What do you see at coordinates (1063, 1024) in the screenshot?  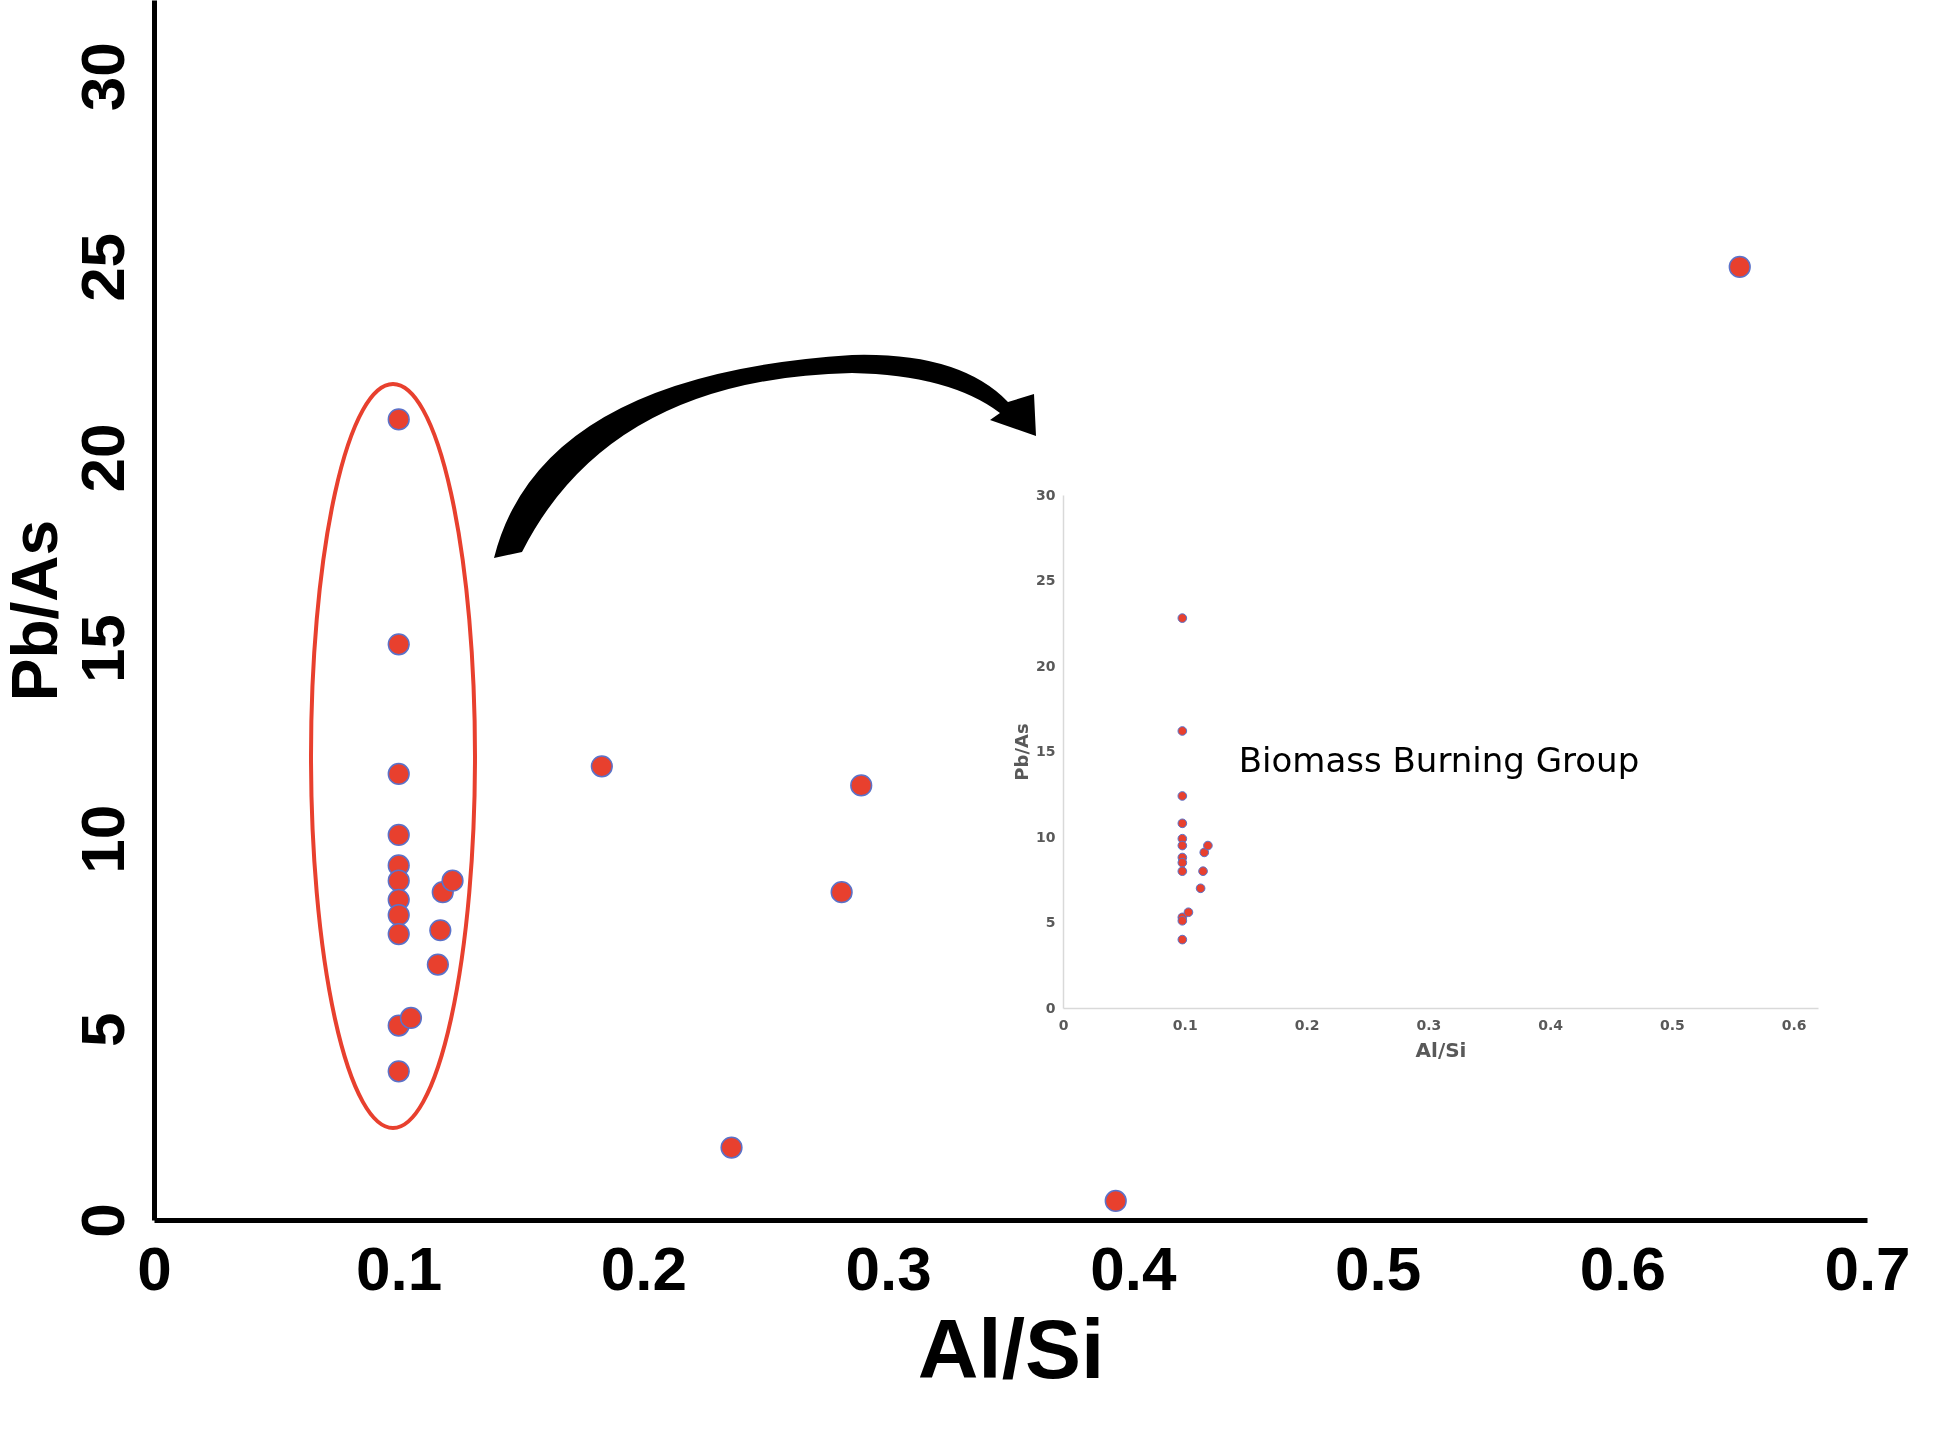 I see `x-tick-label: 0` at bounding box center [1063, 1024].